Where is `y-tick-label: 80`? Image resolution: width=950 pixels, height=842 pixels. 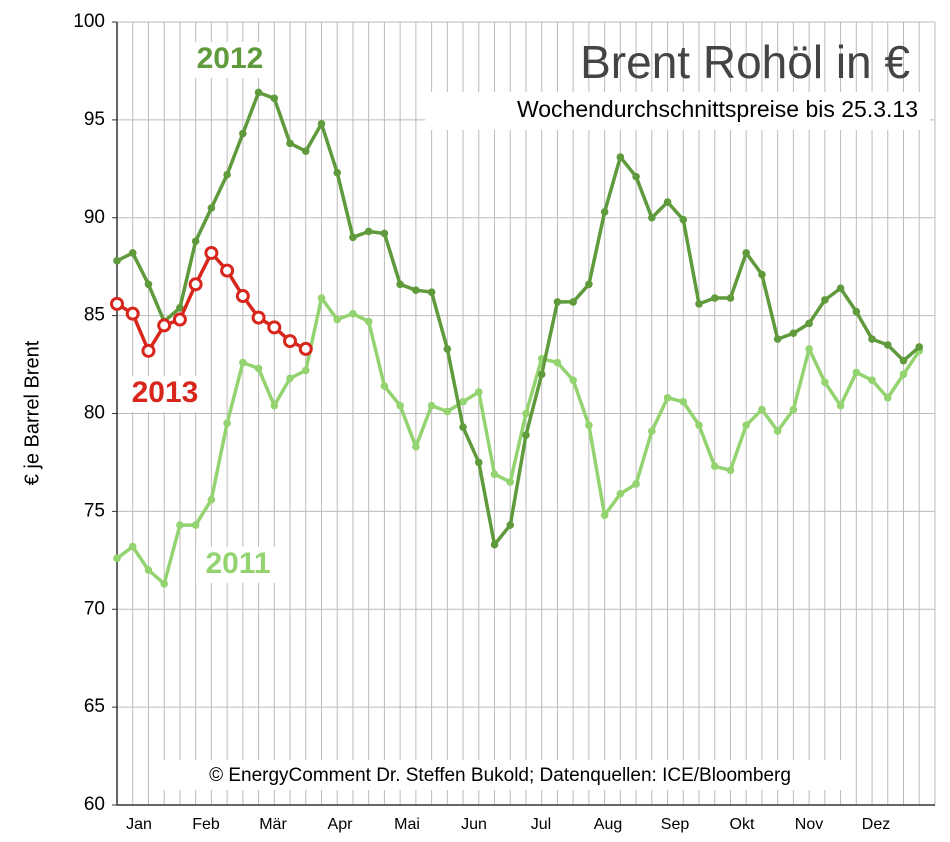
y-tick-label: 80 is located at coordinates (94, 413).